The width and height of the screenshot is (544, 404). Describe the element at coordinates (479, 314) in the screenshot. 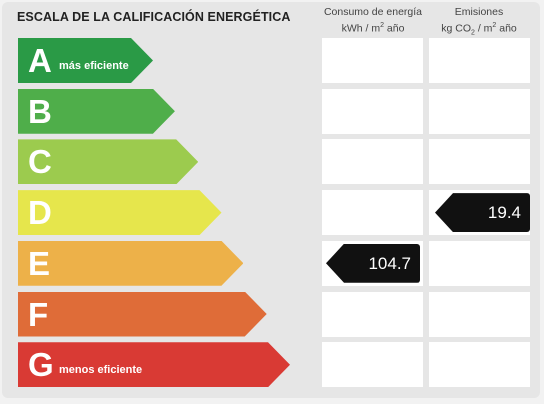

I see `emissions-cell-f` at that location.